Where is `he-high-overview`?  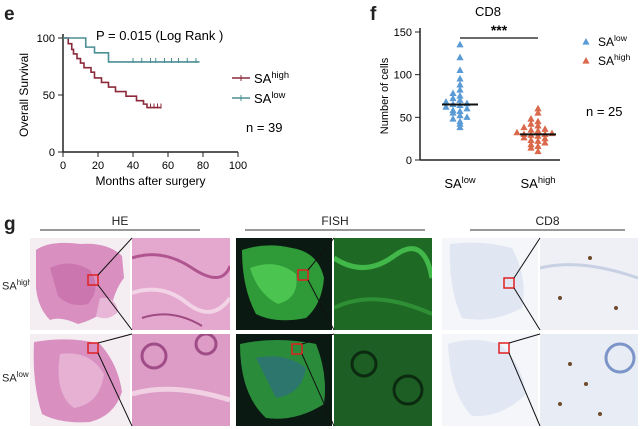 he-high-overview is located at coordinates (80, 284).